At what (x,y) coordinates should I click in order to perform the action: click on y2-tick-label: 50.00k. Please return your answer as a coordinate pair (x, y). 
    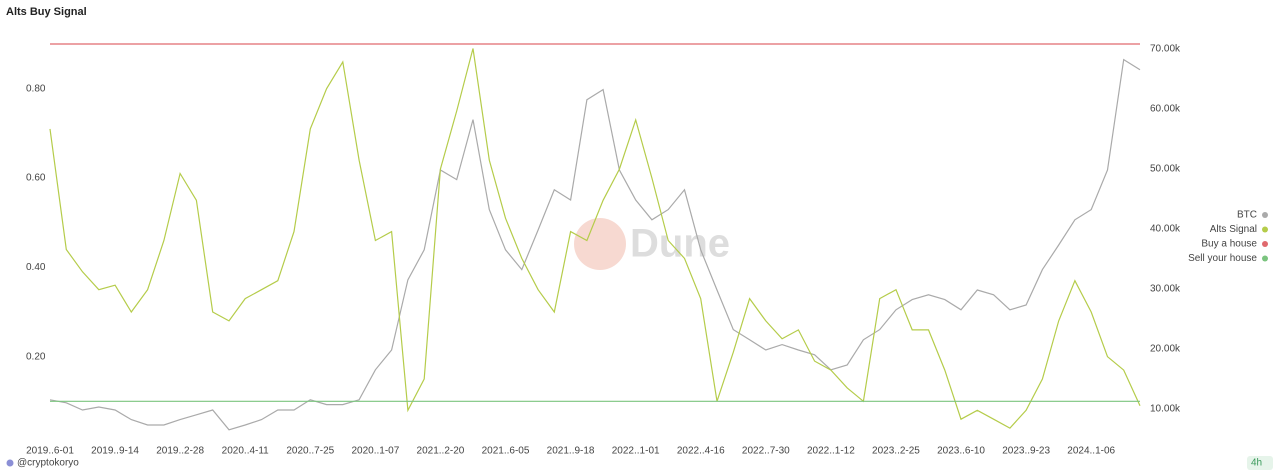
    Looking at the image, I should click on (1165, 168).